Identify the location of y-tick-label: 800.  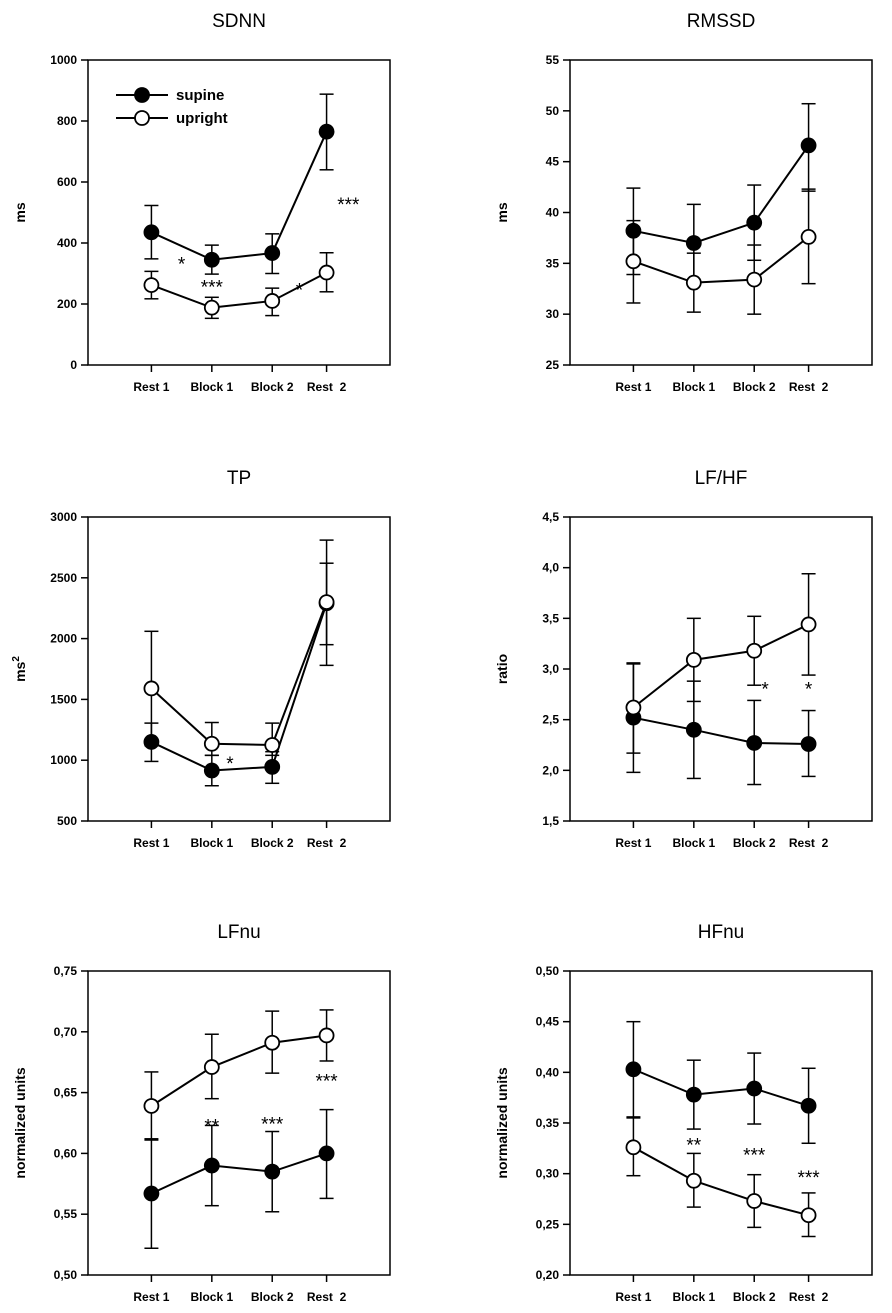
(67, 121).